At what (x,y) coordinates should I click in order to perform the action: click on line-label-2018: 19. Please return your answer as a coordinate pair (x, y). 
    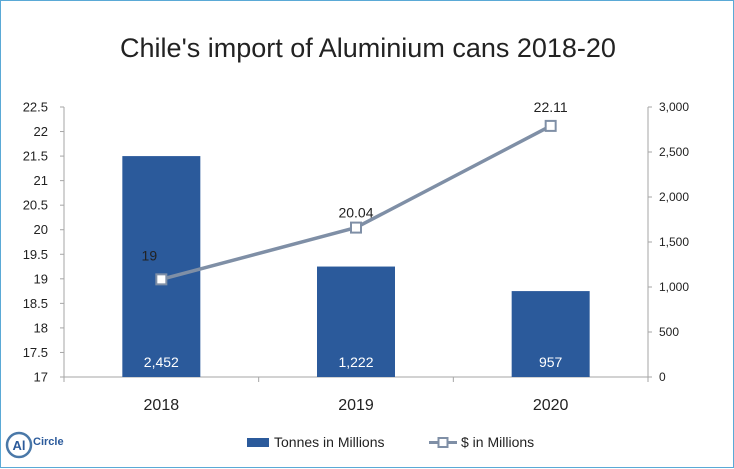
    Looking at the image, I should click on (150, 255).